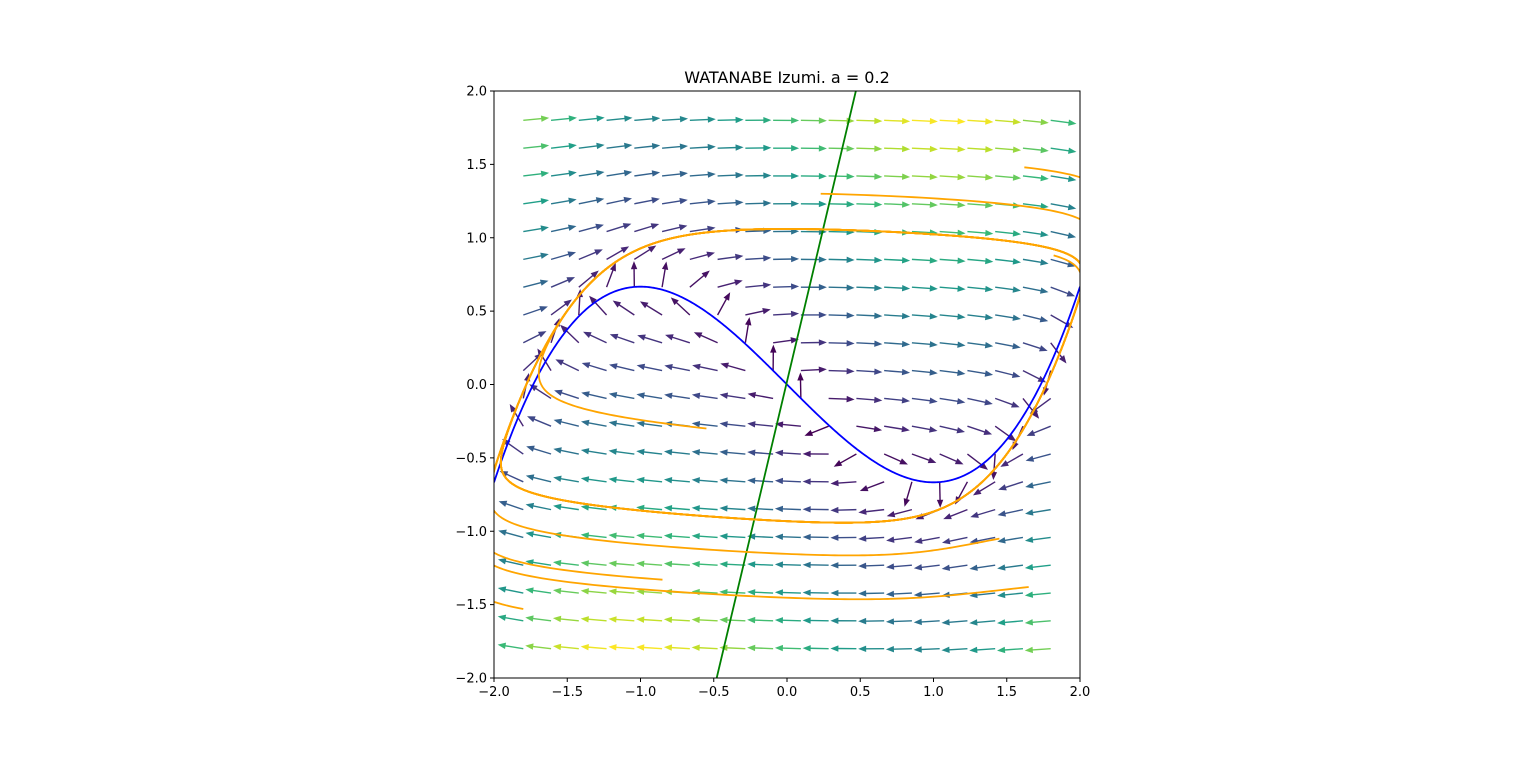 This screenshot has width=1536, height=761. Describe the element at coordinates (784, 689) in the screenshot. I see `x-axis-ticks: −2.0 −1.5 −1.0 −0.5 0.0 0.5 1.0 1.5 2.0` at that location.